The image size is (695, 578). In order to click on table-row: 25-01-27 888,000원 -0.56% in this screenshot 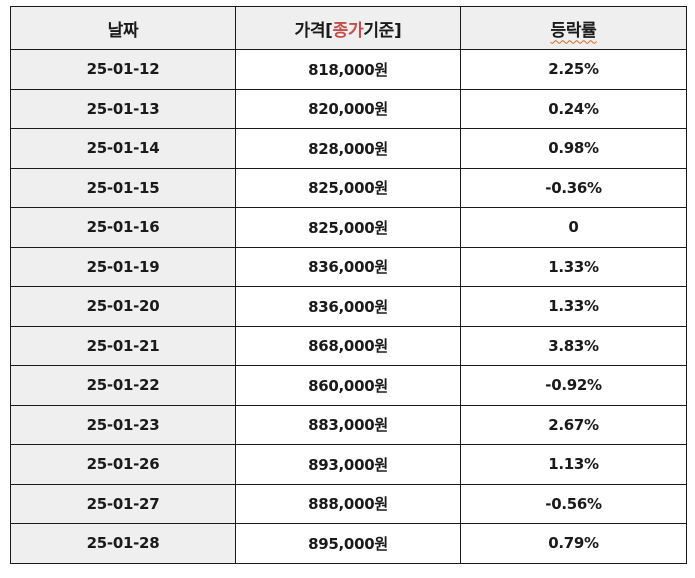, I will do `click(348, 503)`.